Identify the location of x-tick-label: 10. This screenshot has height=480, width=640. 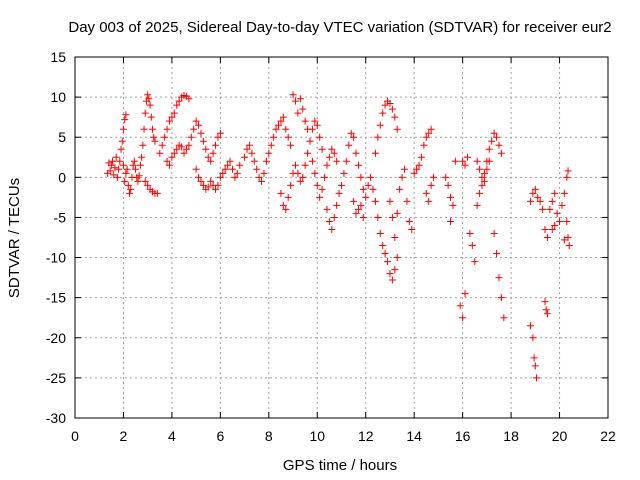
(317, 436).